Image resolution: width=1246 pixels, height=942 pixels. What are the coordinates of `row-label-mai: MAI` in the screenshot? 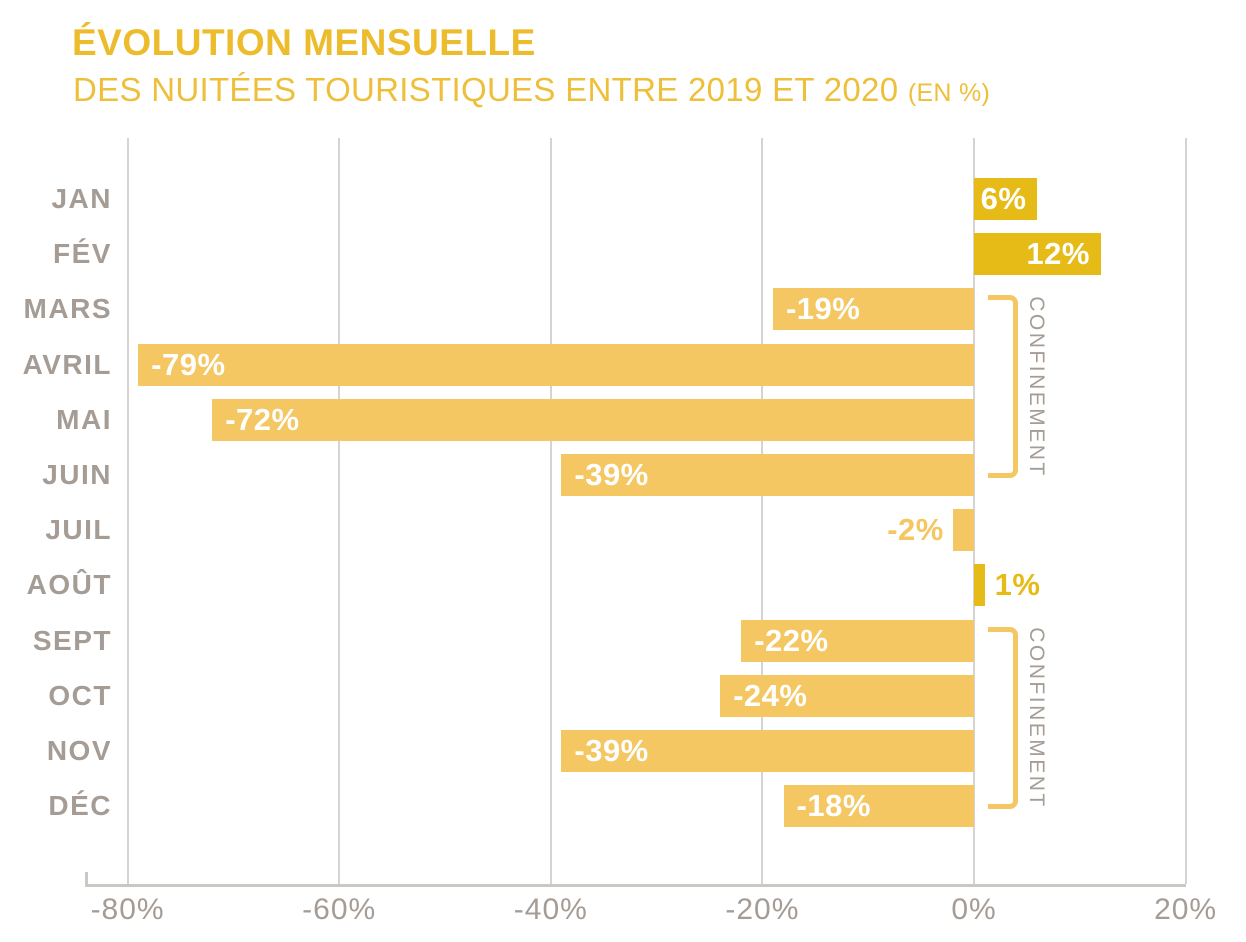 It's located at (84, 419).